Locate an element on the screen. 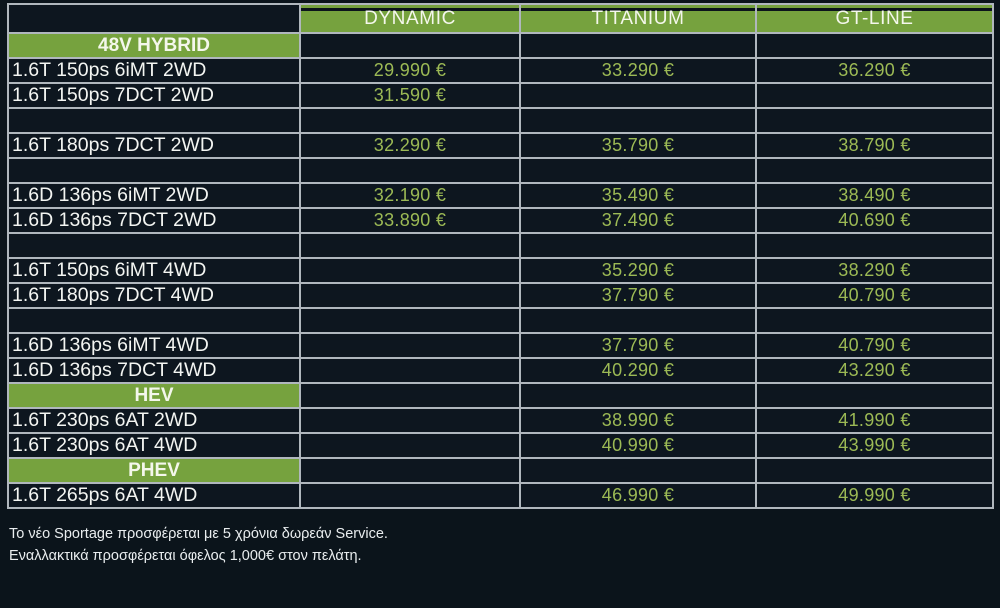 The height and width of the screenshot is (608, 1000). section-header-phev: PHEV is located at coordinates (154, 470).